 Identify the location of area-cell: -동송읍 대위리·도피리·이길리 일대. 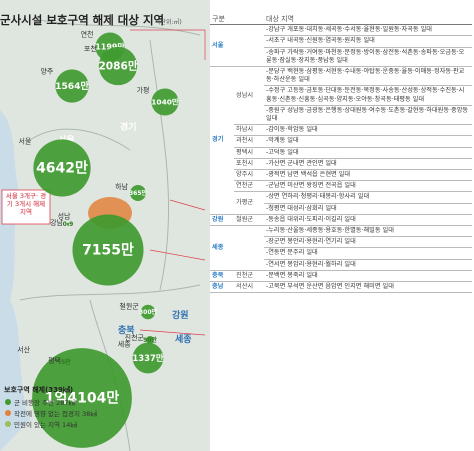
(368, 220).